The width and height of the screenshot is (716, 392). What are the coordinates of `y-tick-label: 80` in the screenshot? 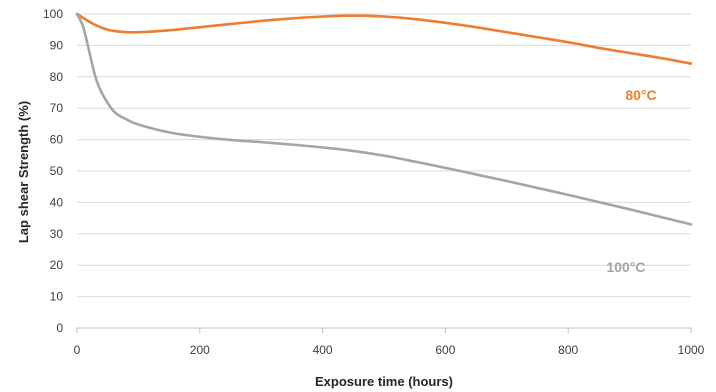 It's located at (57, 77).